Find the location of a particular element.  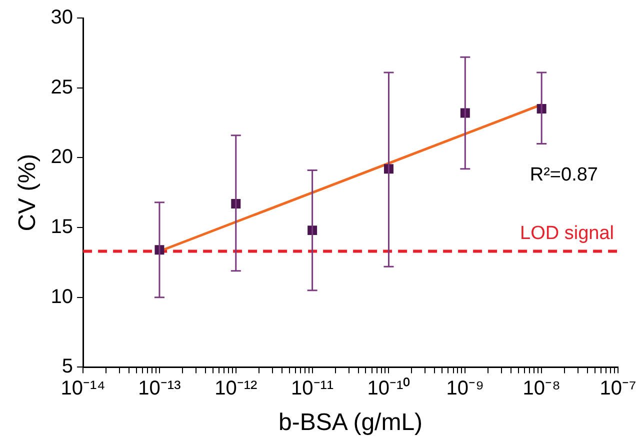

y-tick-label: 15 is located at coordinates (62, 227).